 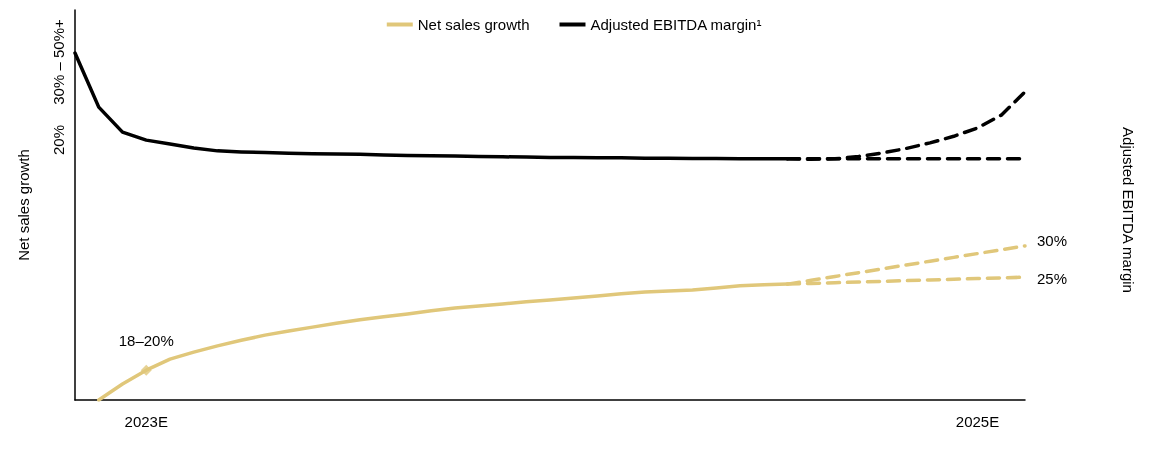 What do you see at coordinates (977, 421) in the screenshot?
I see `x-tick-label: 2025E` at bounding box center [977, 421].